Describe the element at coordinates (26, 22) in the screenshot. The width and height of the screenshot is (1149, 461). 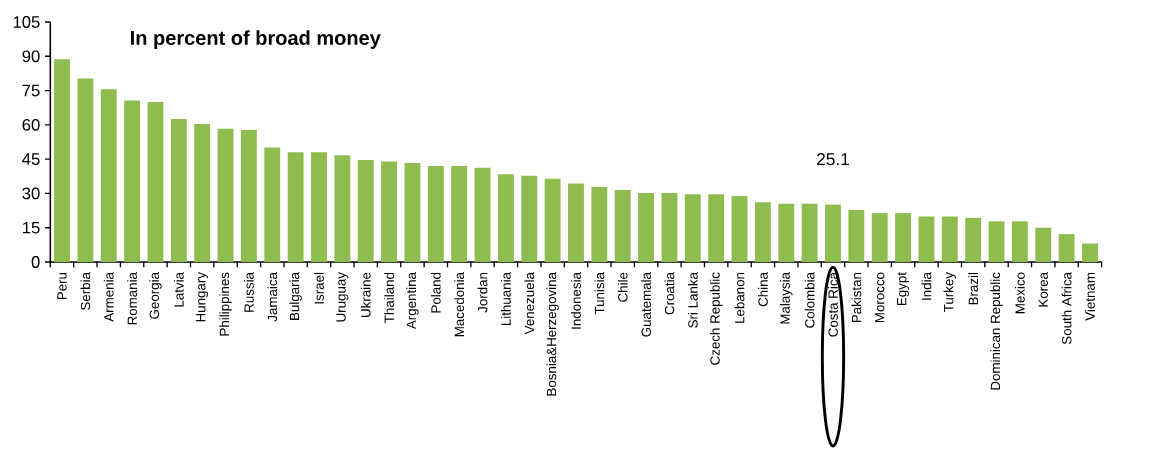
I see `y-tick-label: 105` at that location.